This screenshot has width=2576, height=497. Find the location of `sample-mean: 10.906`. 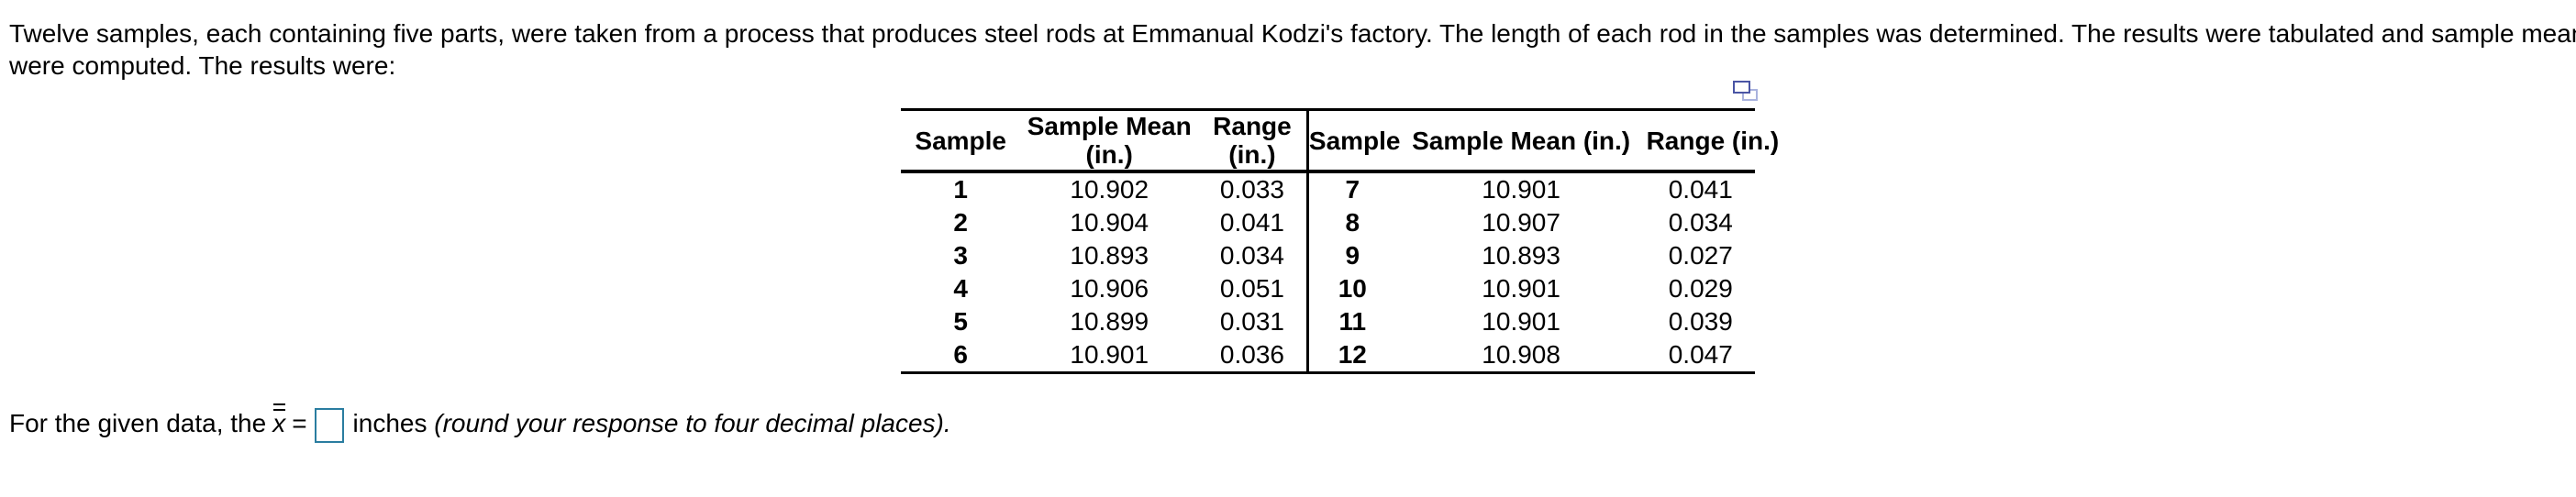

sample-mean: 10.906 is located at coordinates (1109, 288).